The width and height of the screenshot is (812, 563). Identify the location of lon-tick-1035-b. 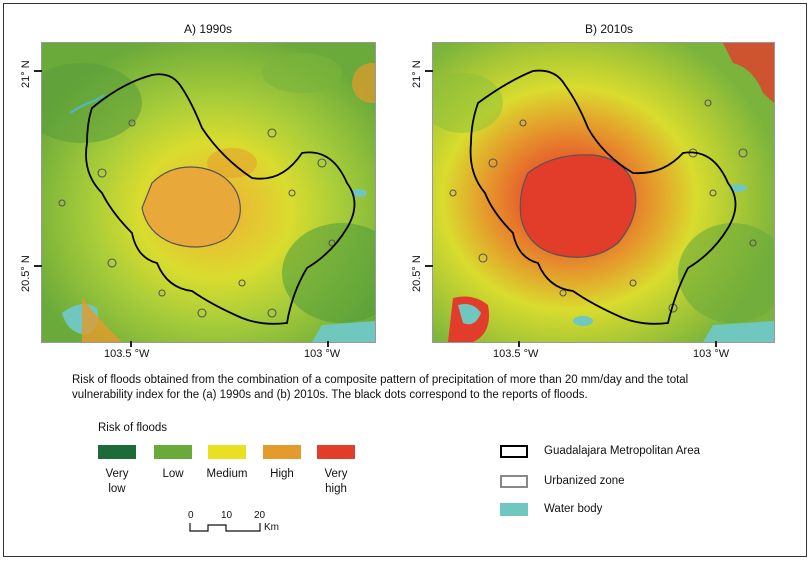
(519, 344).